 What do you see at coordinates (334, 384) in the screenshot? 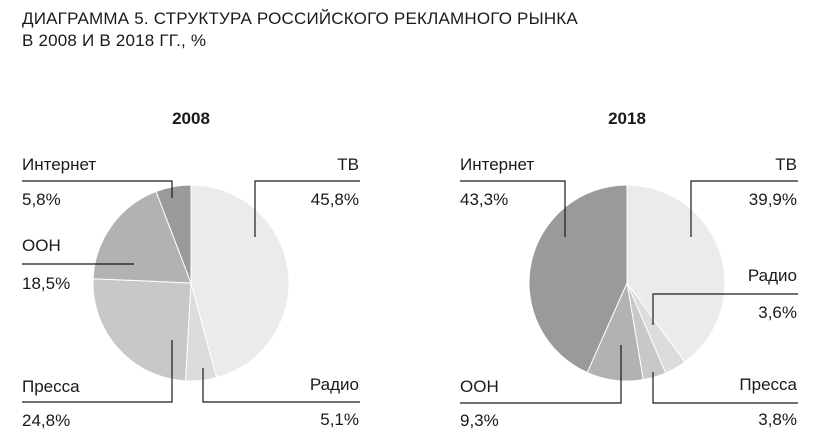
I see `slice-label-2008-1: Радио` at bounding box center [334, 384].